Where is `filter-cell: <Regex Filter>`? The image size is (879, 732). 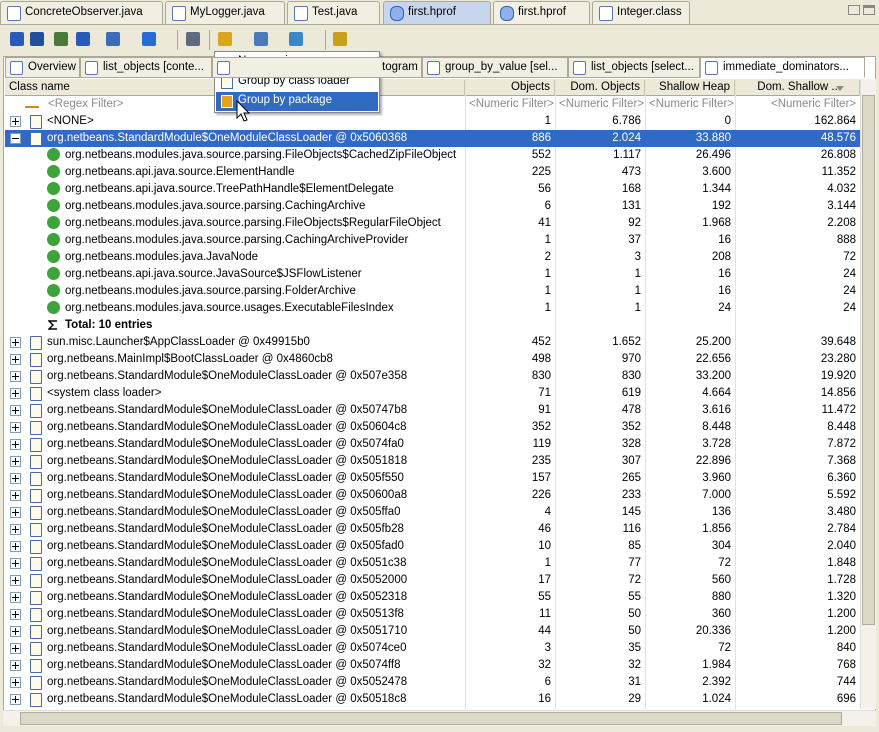
filter-cell: <Regex Filter> is located at coordinates (86, 104).